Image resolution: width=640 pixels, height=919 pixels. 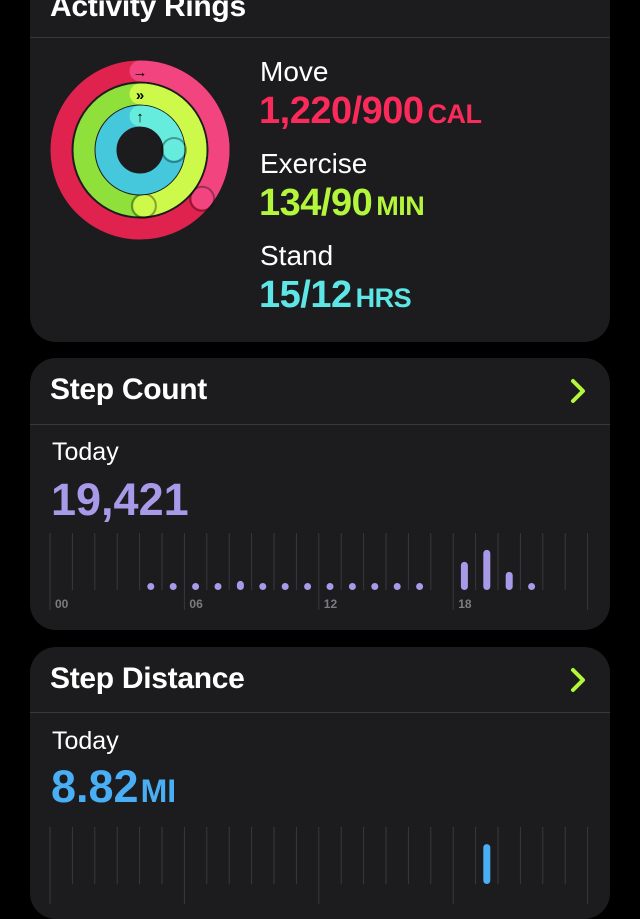 I want to click on step-count-title: Step Count, so click(x=128, y=389).